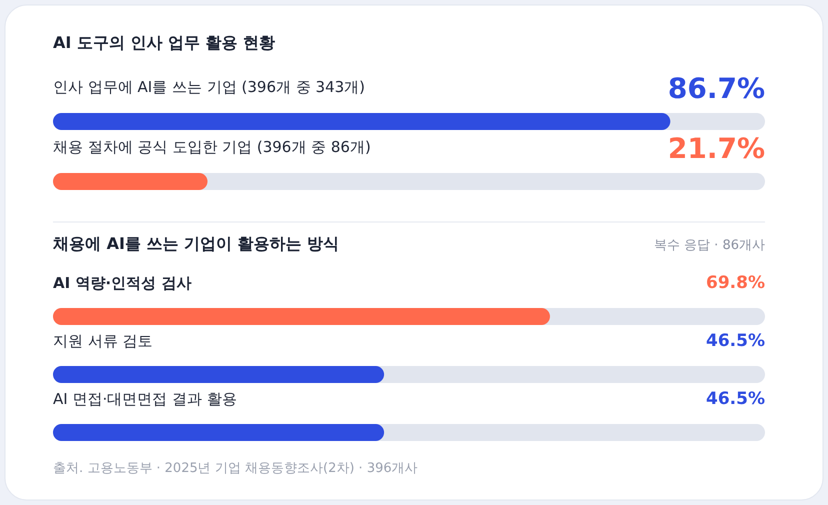 This screenshot has width=828, height=505. Describe the element at coordinates (212, 147) in the screenshot. I see `y-tick-label: 채용 절차에 공식 도입한 기업 (396개 중 86개)` at that location.